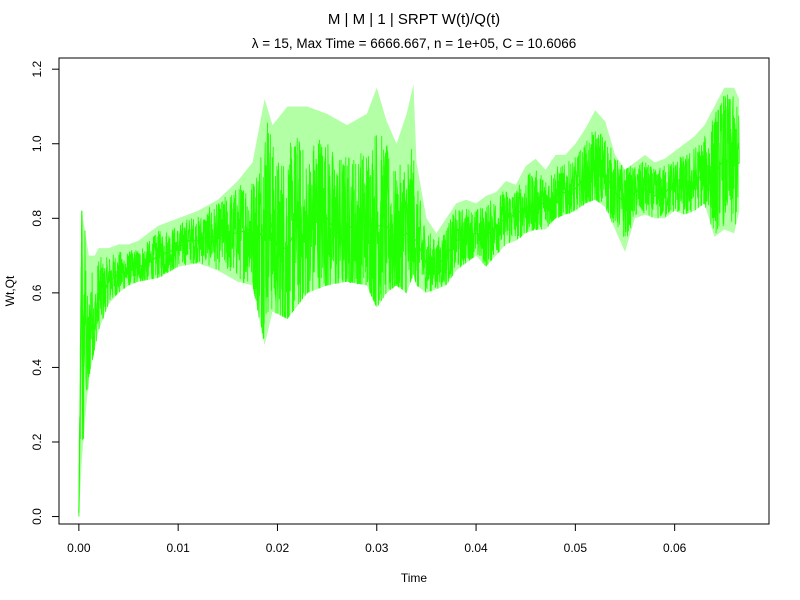 This screenshot has height=600, width=800. I want to click on chart-title: M | M | 1 | SRPT W(t)/Q(t), so click(414, 19).